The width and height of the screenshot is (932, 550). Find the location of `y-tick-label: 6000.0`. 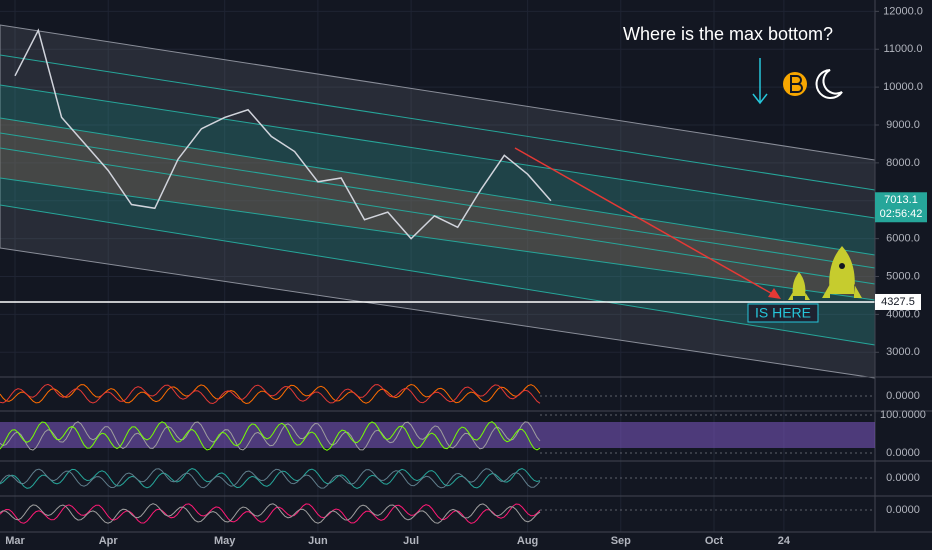

y-tick-label: 6000.0 is located at coordinates (903, 239).